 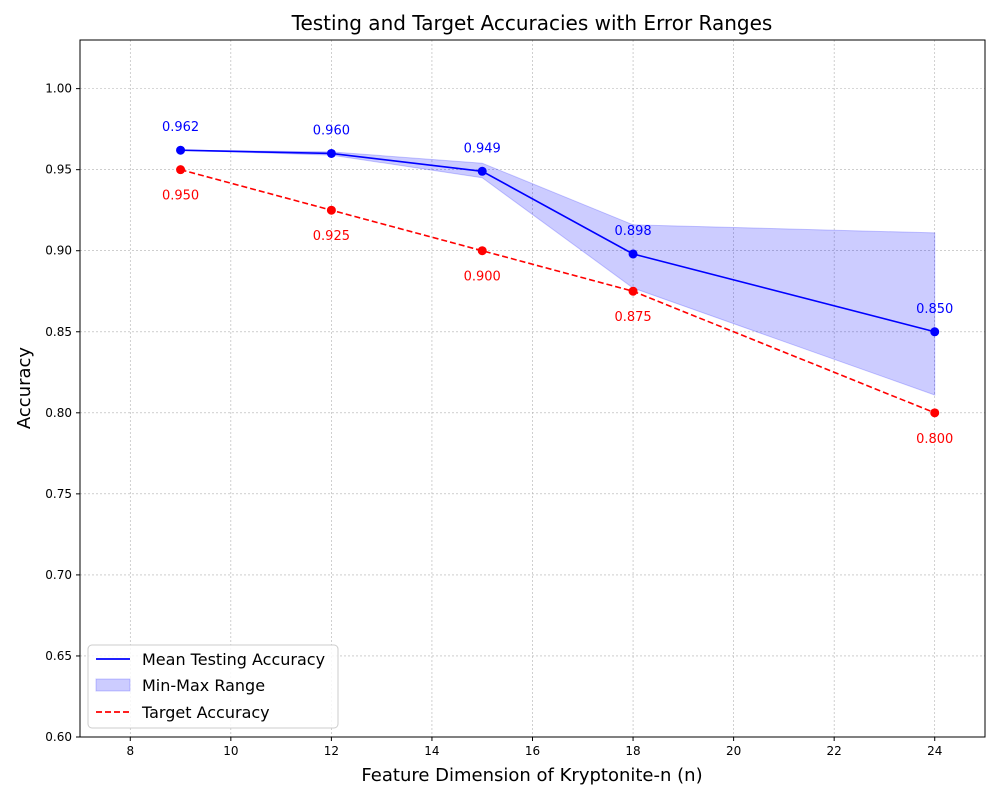 I want to click on mean-testing-accuracy-data-label: 0.898, so click(x=632, y=231).